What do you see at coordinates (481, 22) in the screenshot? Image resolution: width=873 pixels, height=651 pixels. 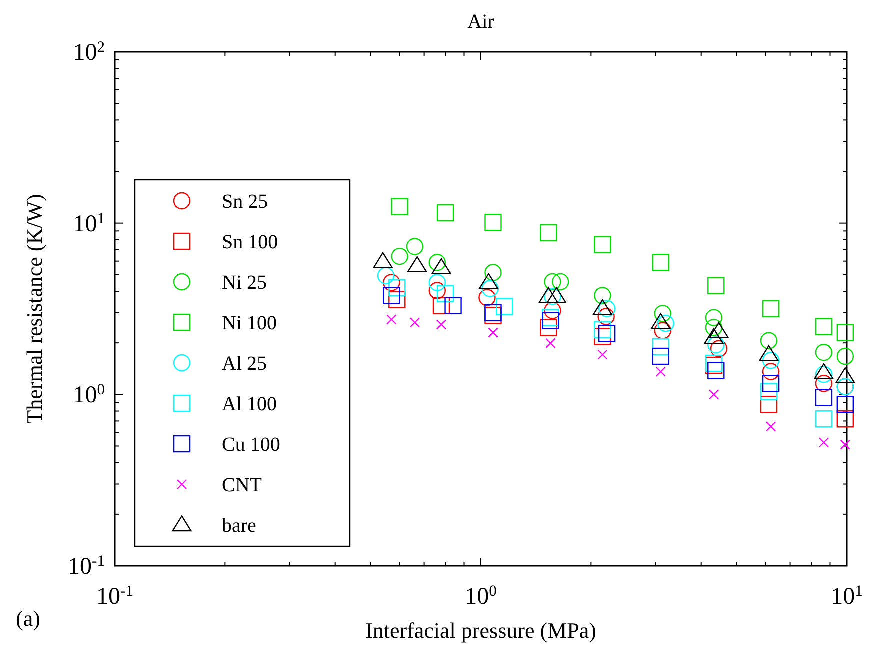 I see `chart-title: Air` at bounding box center [481, 22].